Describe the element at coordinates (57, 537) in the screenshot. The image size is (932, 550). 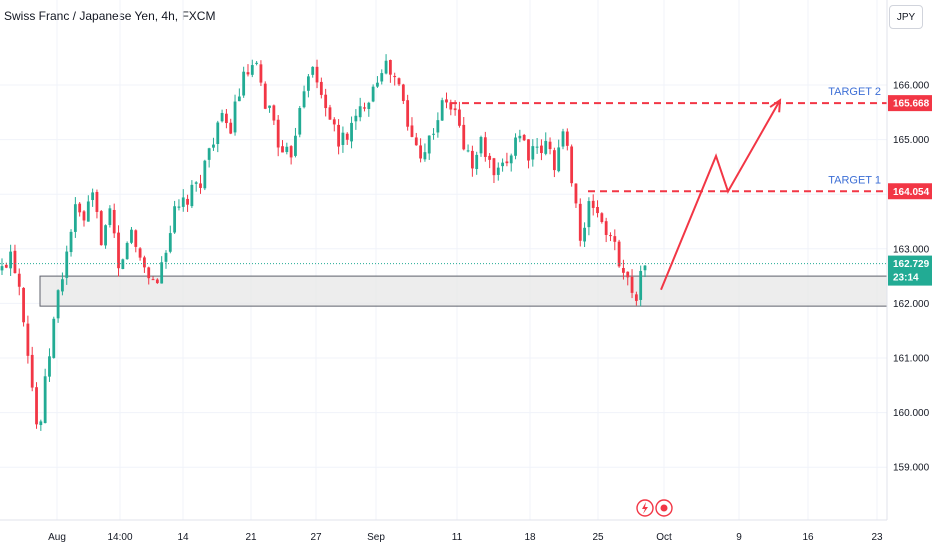
I see `time-tick-label: Aug` at that location.